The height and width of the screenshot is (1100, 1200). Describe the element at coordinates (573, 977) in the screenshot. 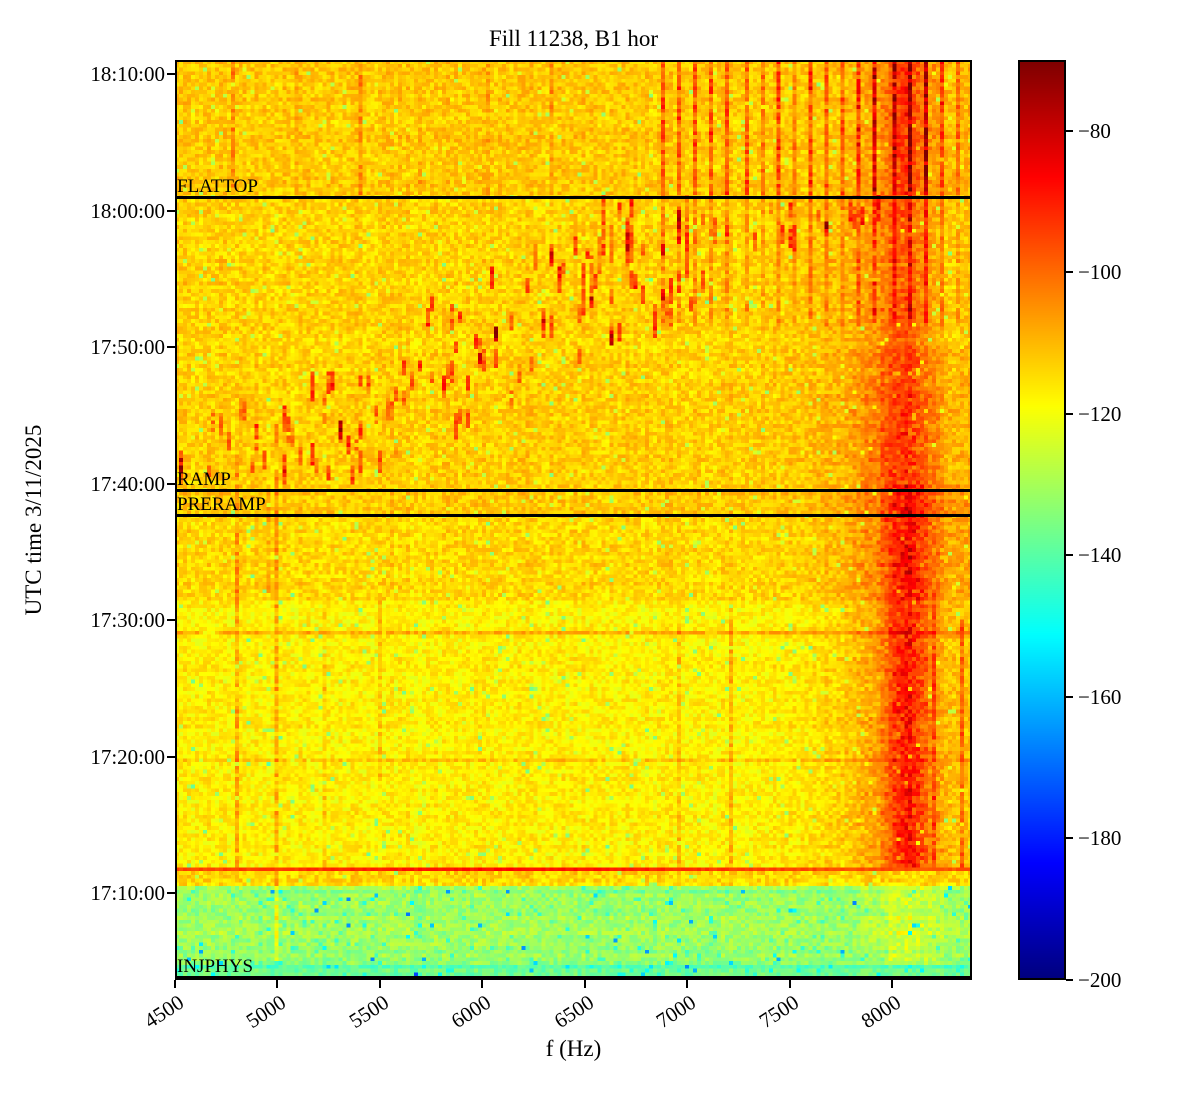

I see `beam-mode-line-injphys` at that location.